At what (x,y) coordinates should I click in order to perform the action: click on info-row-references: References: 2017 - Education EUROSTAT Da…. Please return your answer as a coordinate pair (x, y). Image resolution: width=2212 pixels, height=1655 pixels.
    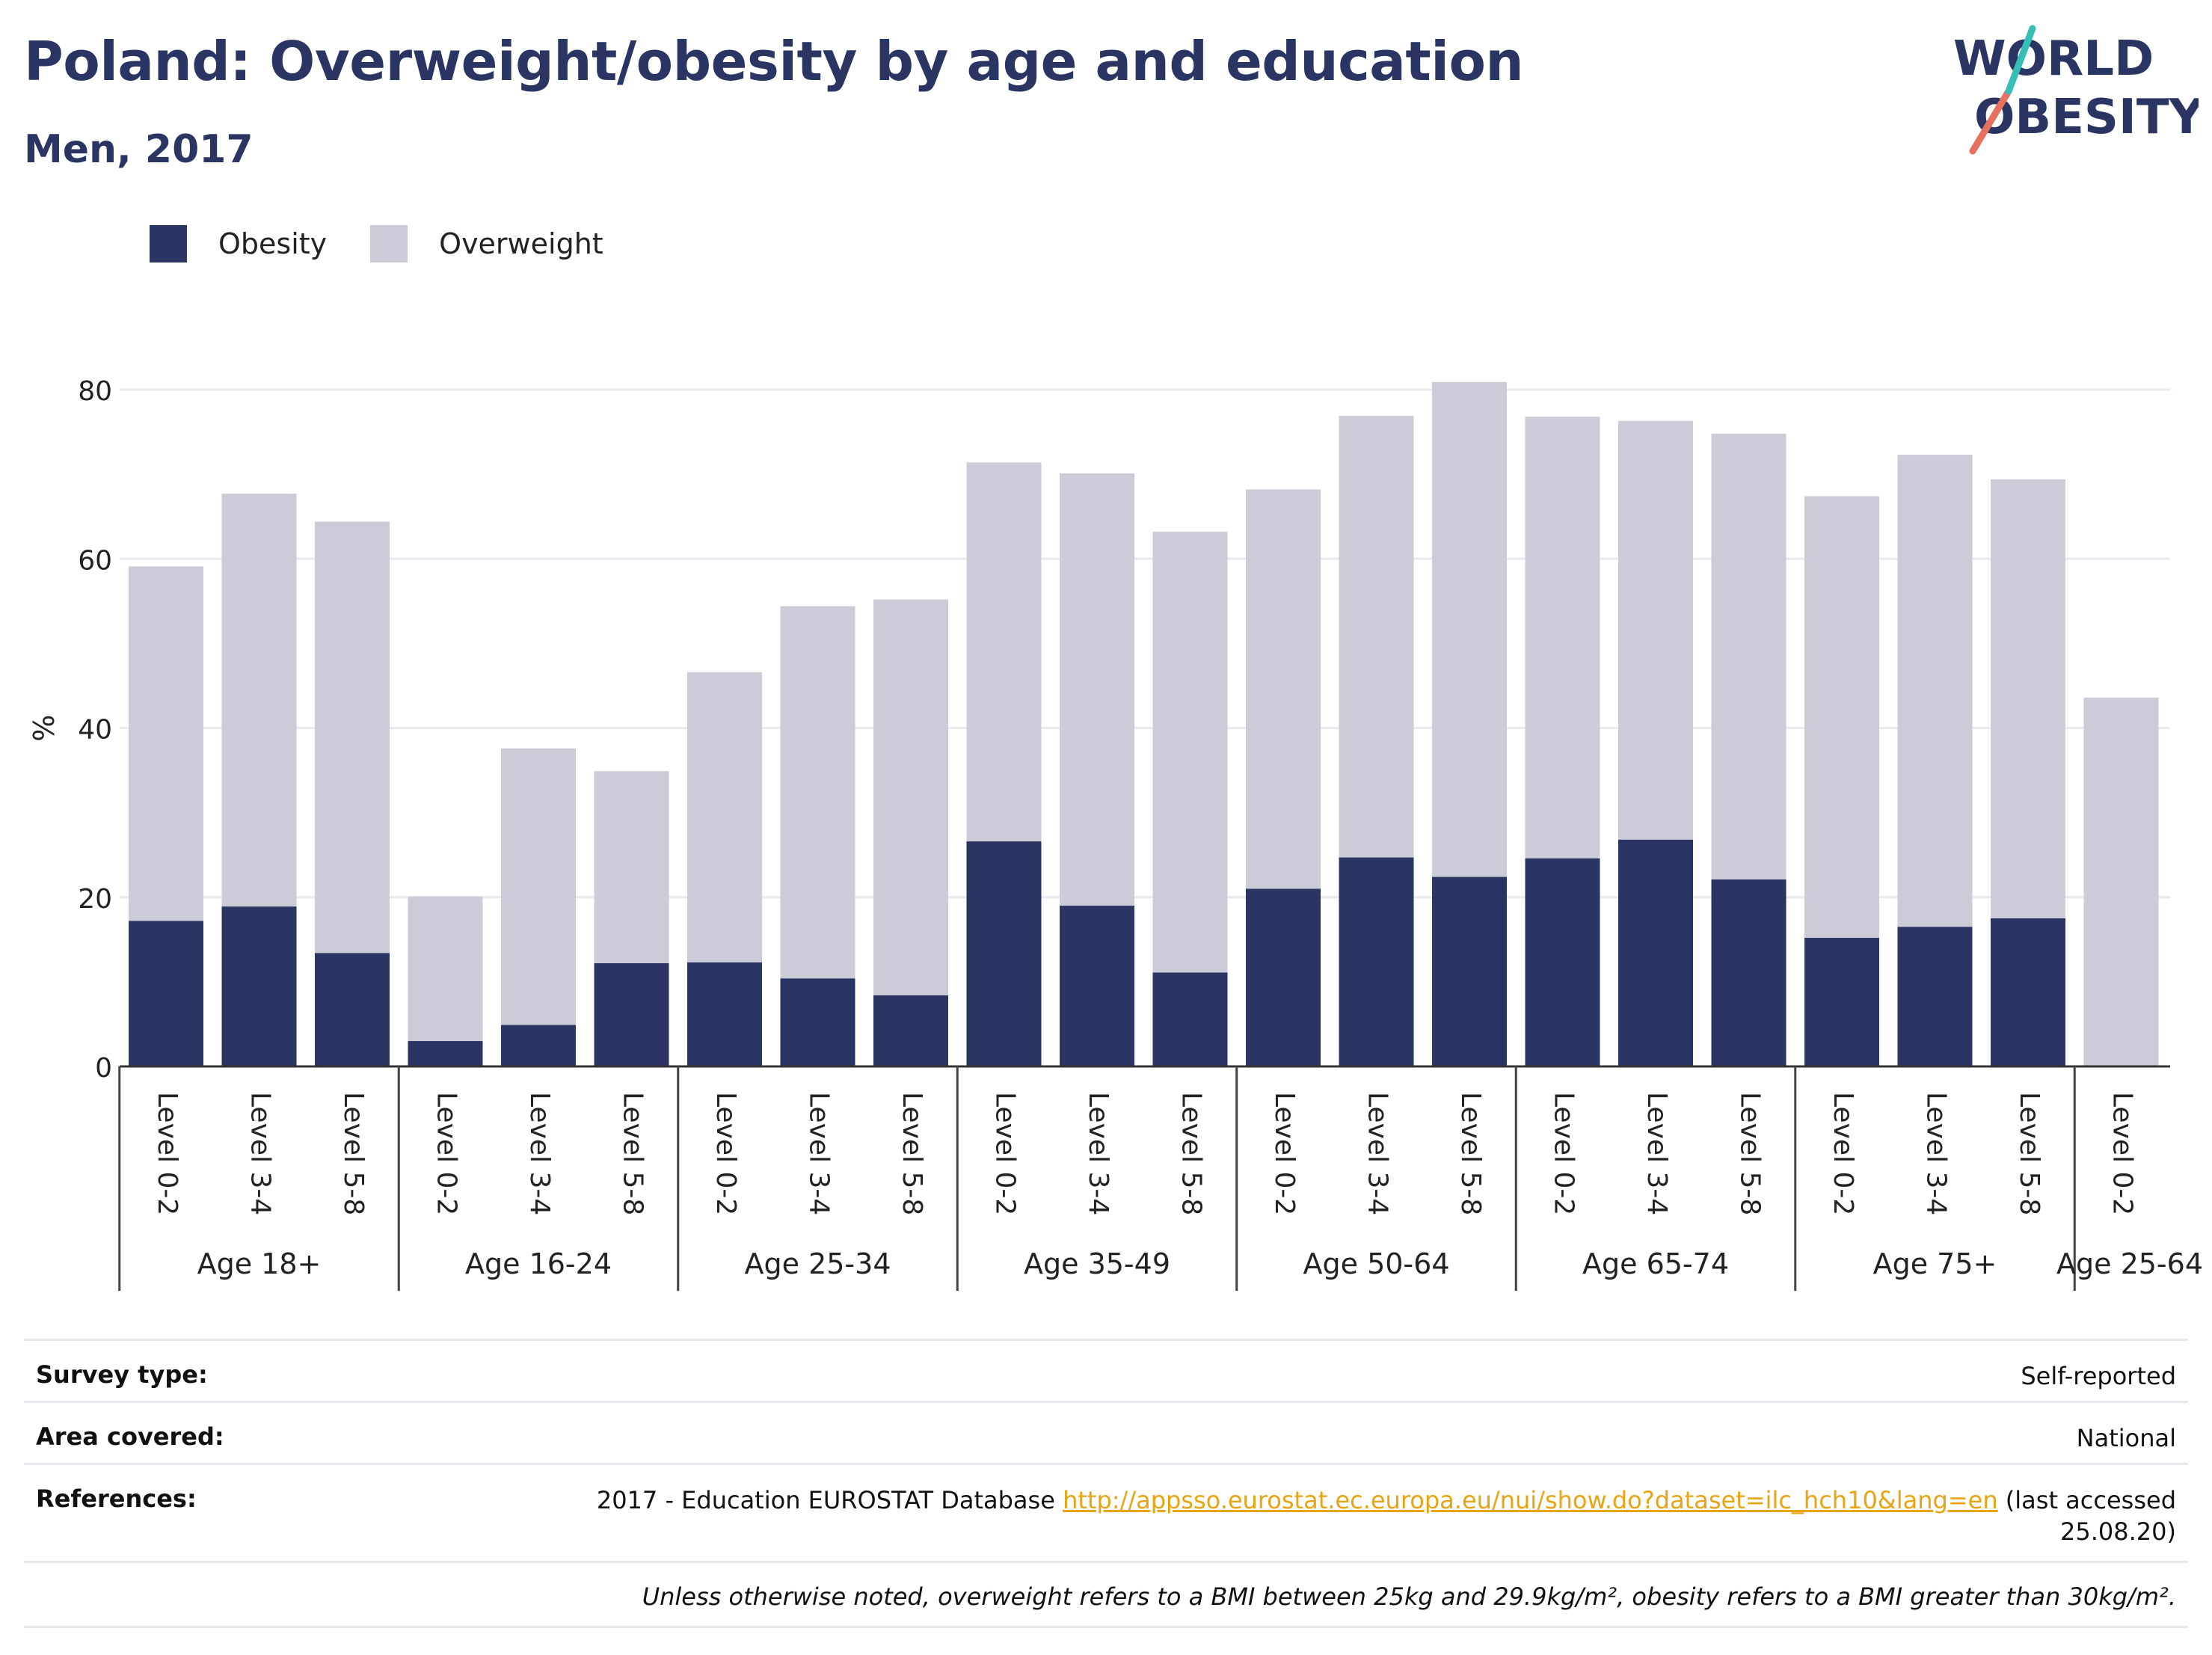
    Looking at the image, I should click on (1106, 1512).